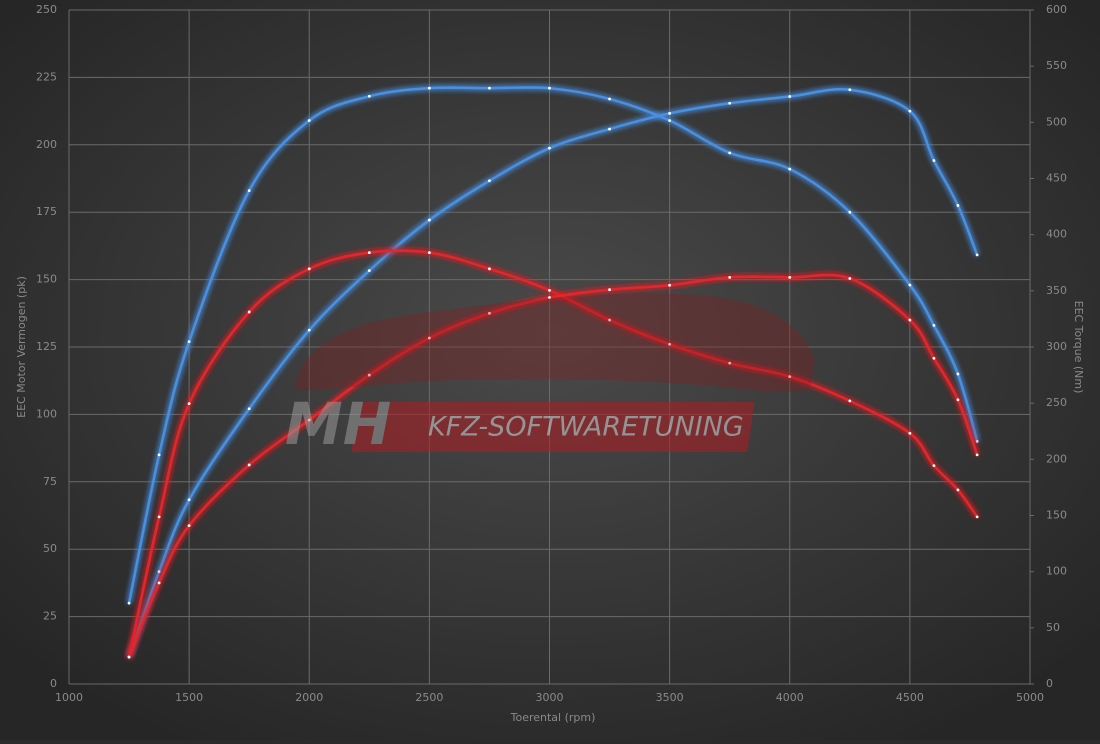 This screenshot has width=1100, height=744. Describe the element at coordinates (46, 279) in the screenshot. I see `y-tick-label: 150` at that location.